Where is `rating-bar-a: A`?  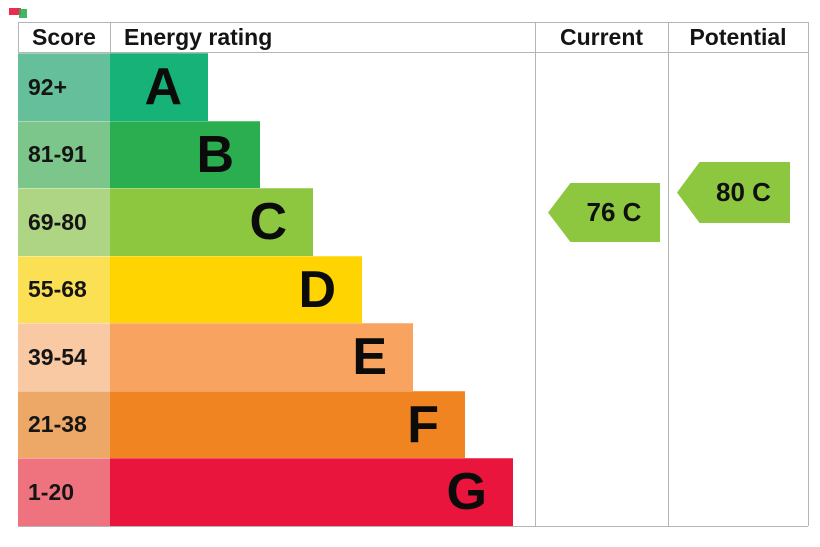 rating-bar-a: A is located at coordinates (159, 87).